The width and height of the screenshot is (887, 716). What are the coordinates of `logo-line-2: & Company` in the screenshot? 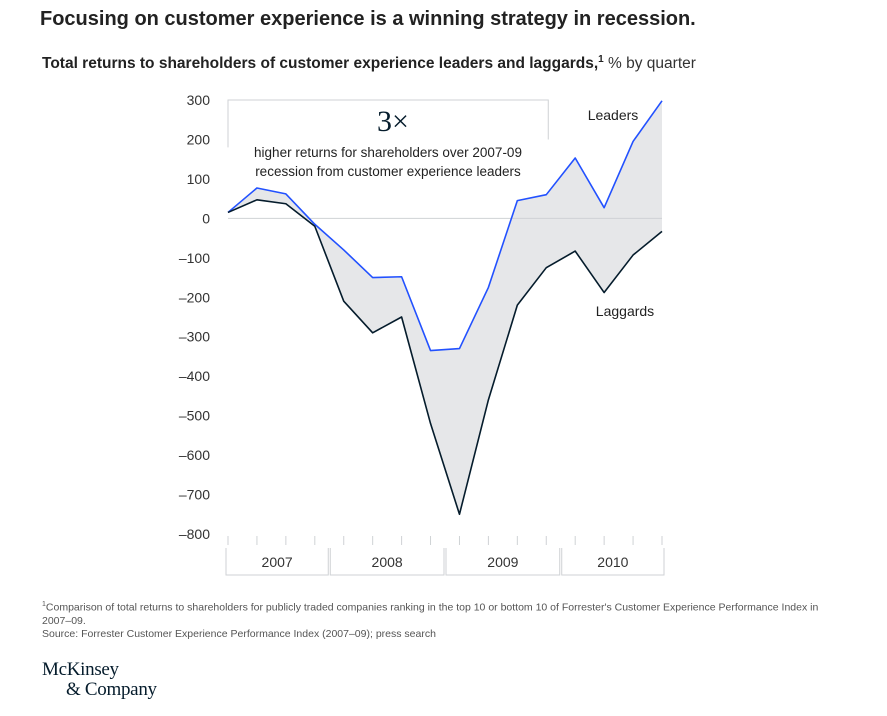 It's located at (111, 689).